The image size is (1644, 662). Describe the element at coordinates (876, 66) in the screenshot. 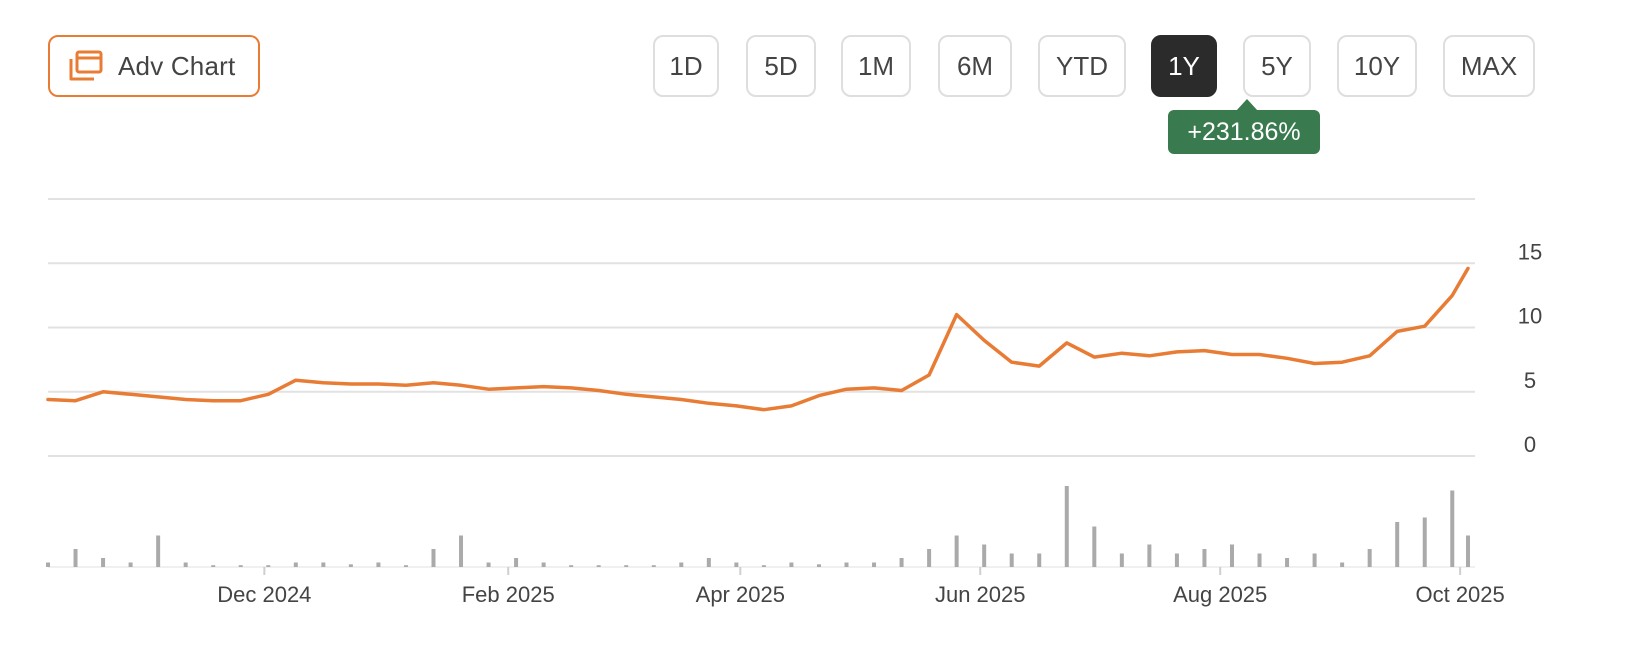

I see `range-1m-button: 1M` at that location.